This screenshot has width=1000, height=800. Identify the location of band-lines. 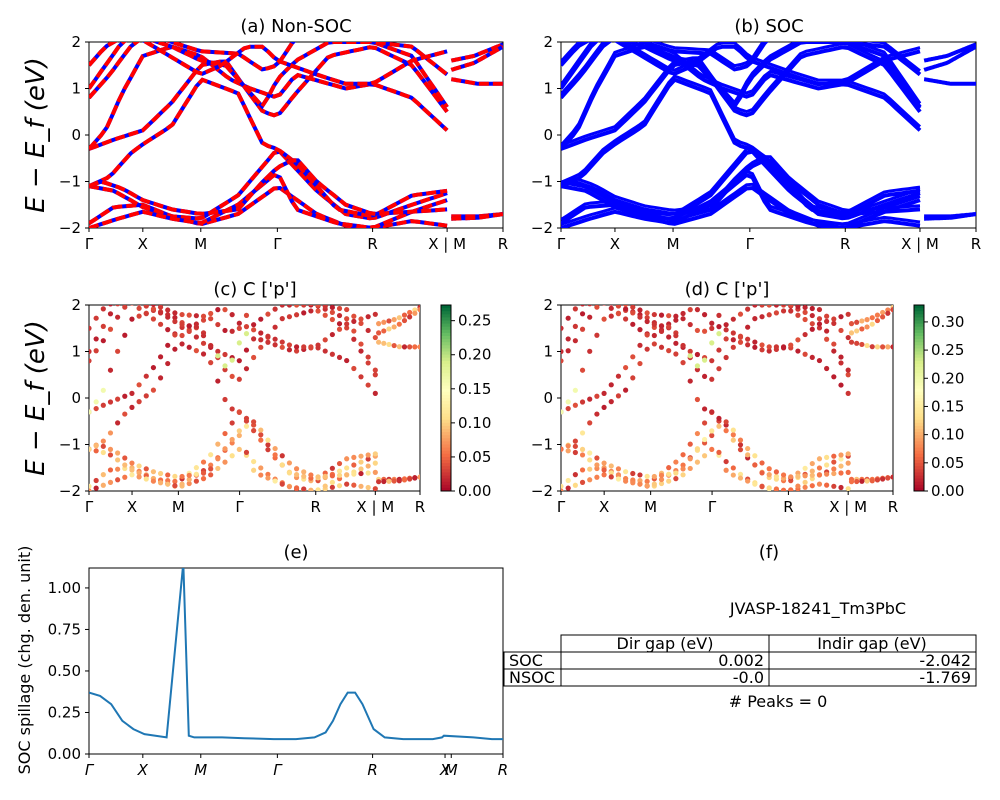
(296, 135).